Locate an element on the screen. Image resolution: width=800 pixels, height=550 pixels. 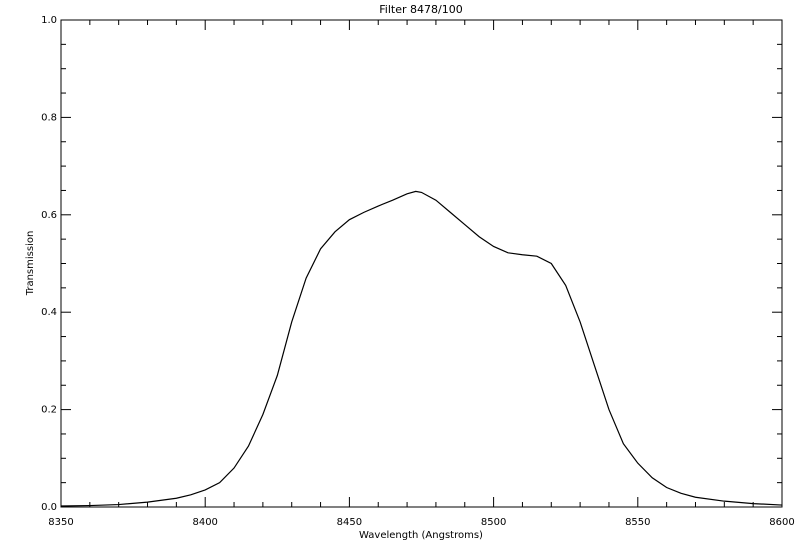
y-tick-label: 0.6 is located at coordinates (49, 215).